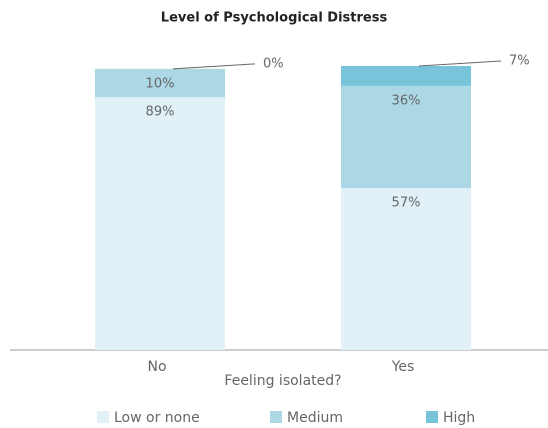 The image size is (548, 428). Describe the element at coordinates (406, 100) in the screenshot. I see `data-label: 36%` at that location.